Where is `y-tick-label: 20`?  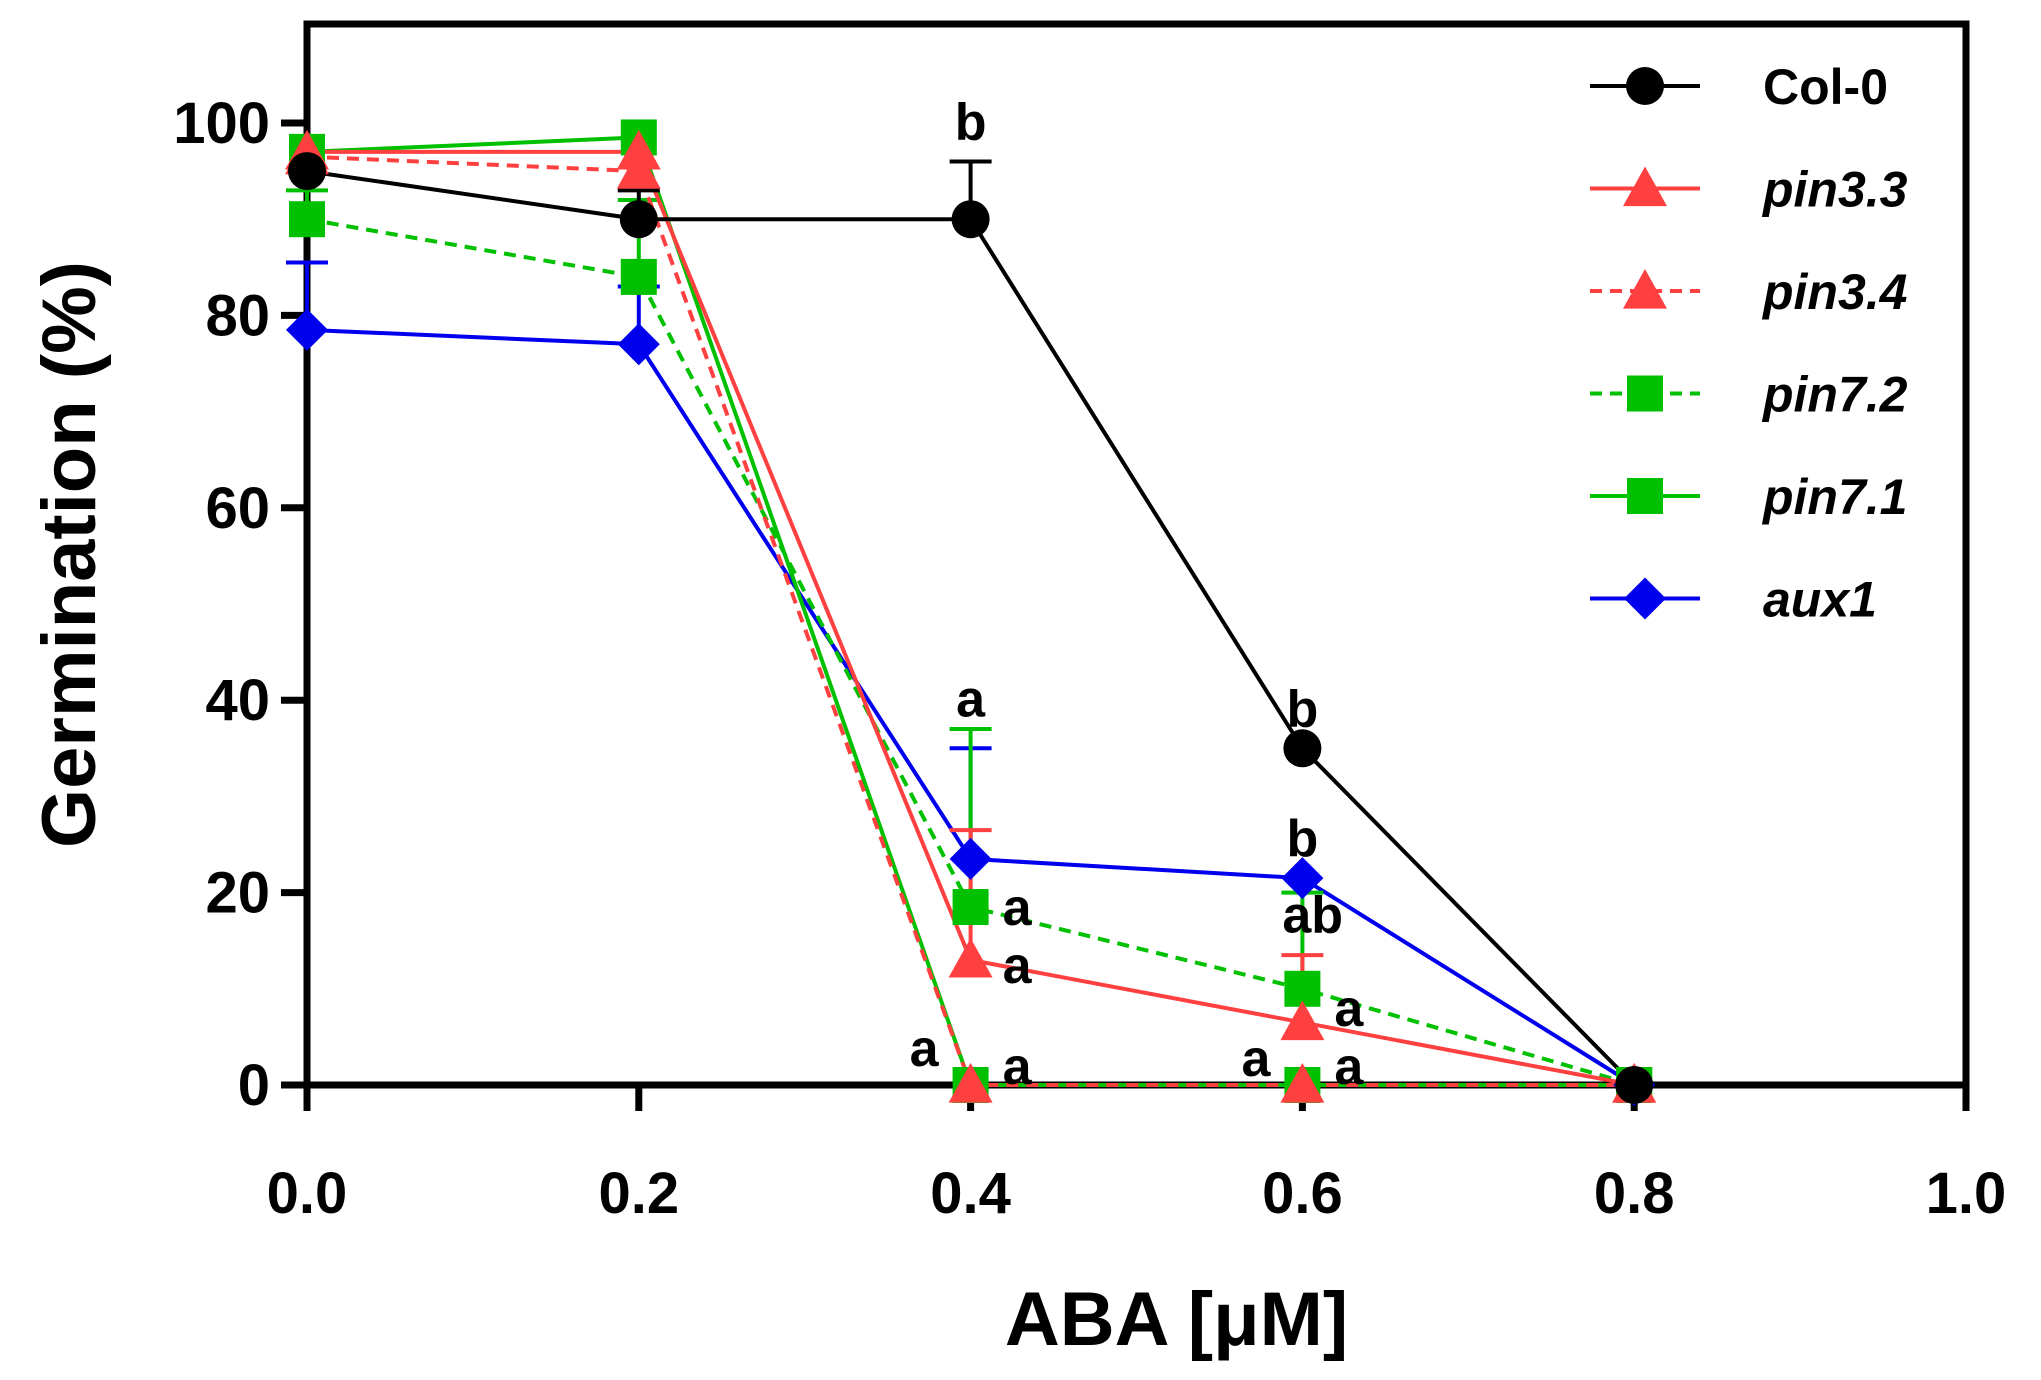
y-tick-label: 20 is located at coordinates (237, 893).